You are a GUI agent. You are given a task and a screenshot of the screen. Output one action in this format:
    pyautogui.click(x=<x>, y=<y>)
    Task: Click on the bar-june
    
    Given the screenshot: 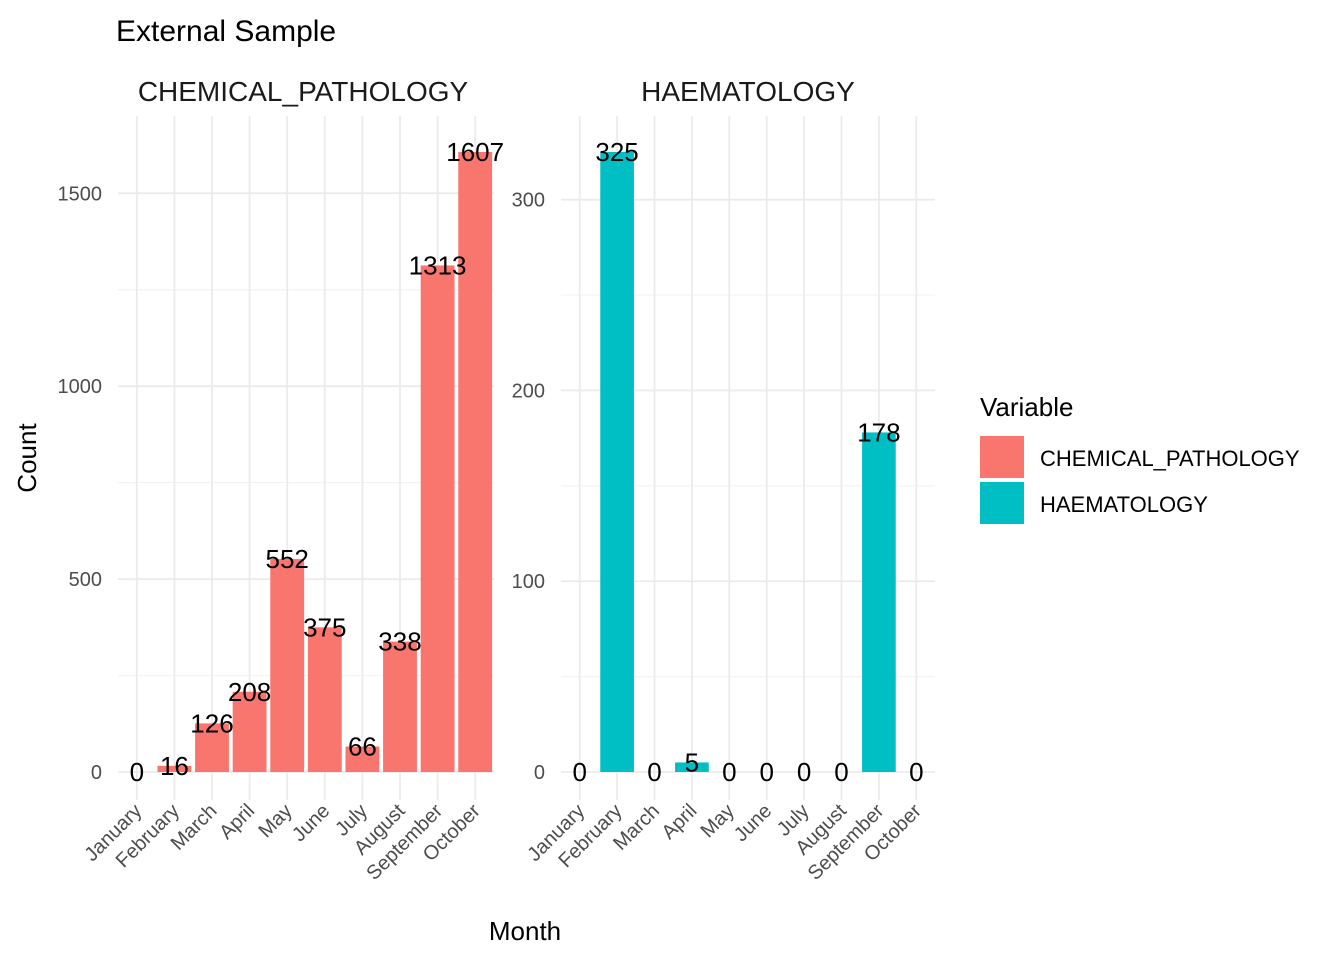 What is the action you would take?
    pyautogui.click(x=324, y=699)
    